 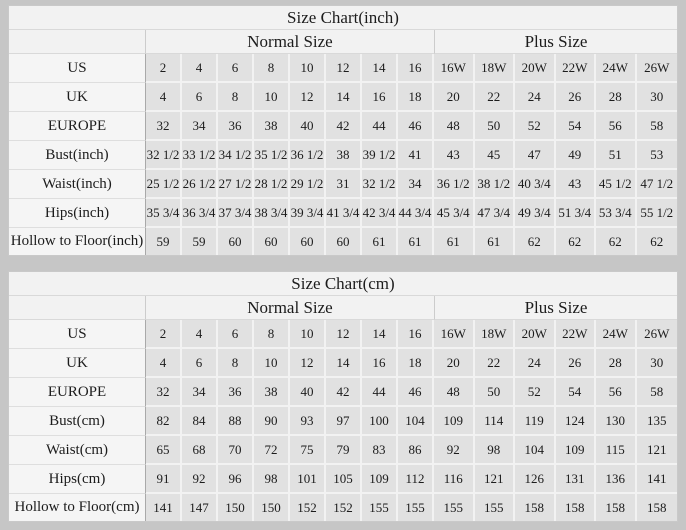 What do you see at coordinates (200, 450) in the screenshot?
I see `size-cell-normal: 68` at bounding box center [200, 450].